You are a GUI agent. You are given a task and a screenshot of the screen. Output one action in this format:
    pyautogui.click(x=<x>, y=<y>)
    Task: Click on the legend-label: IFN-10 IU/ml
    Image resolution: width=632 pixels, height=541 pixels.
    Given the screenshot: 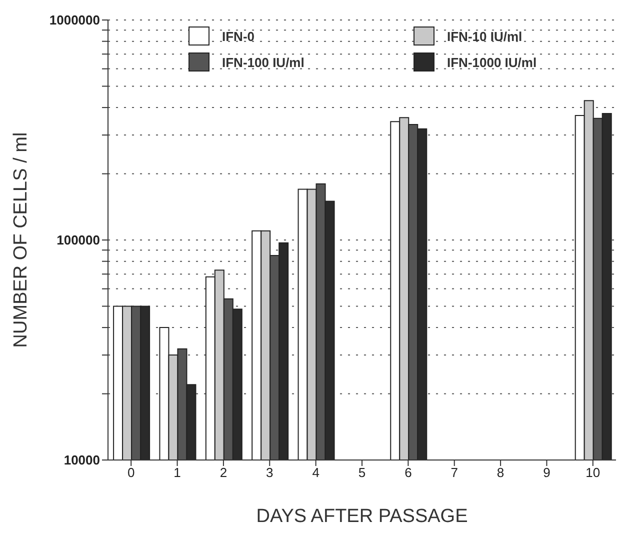 What is the action you would take?
    pyautogui.click(x=484, y=36)
    